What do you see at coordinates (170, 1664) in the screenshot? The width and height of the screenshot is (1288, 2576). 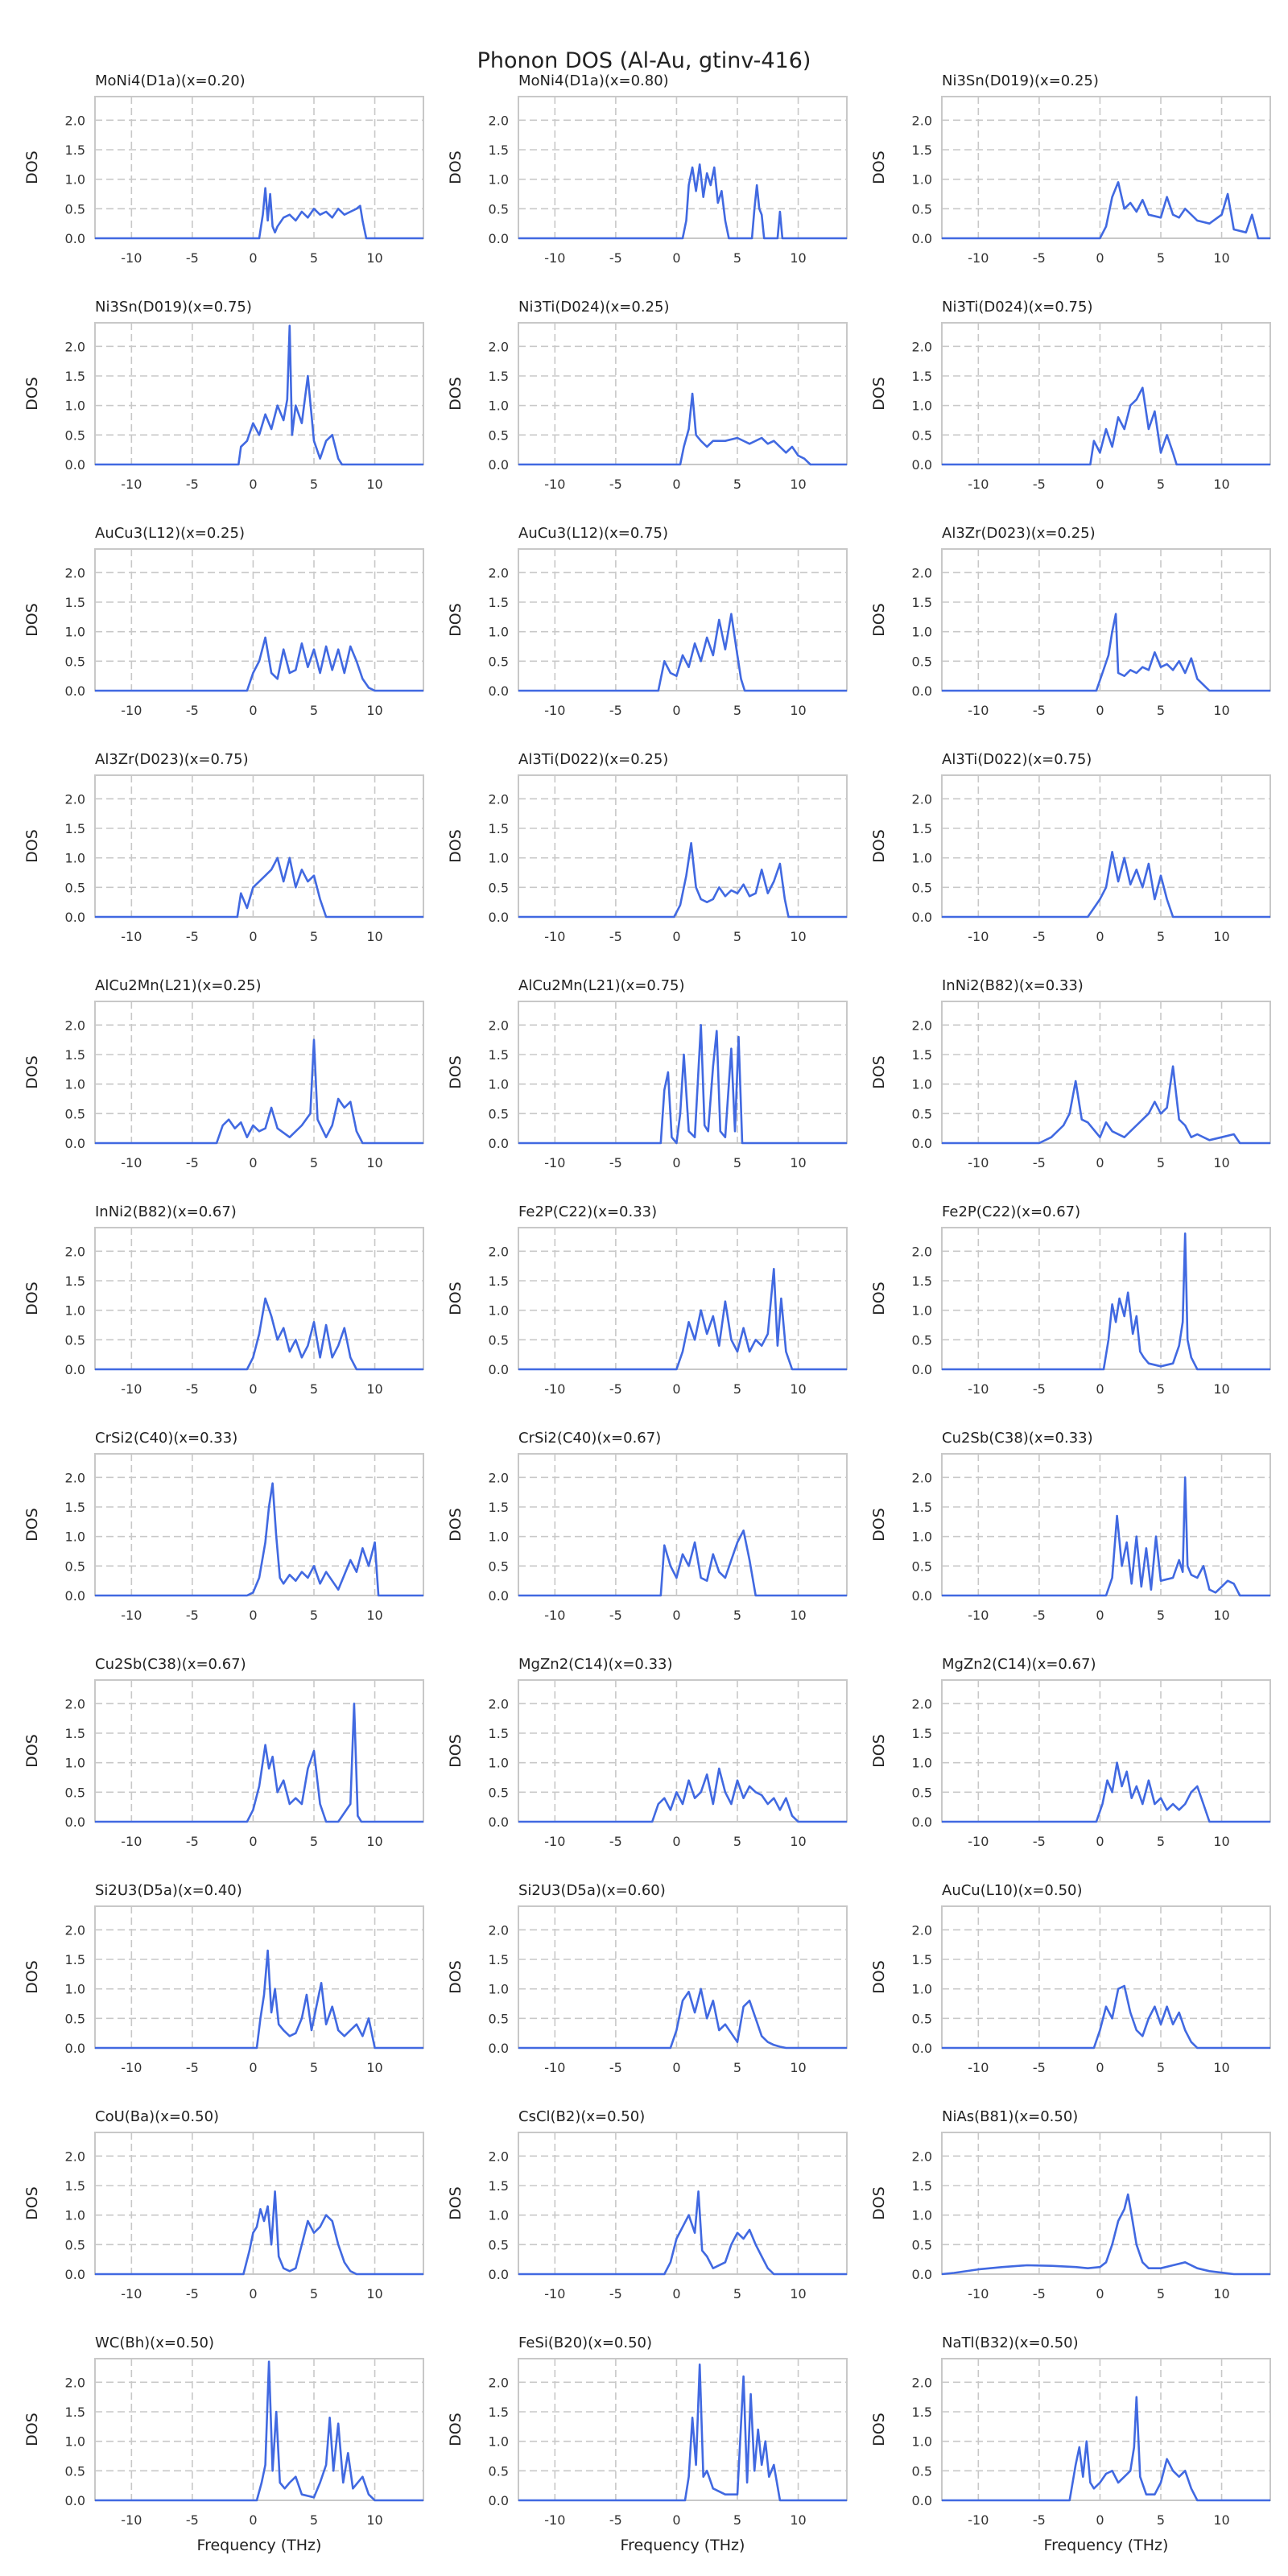 I see `subplot-title: Cu2Sb(C38)(x=0.67)` at bounding box center [170, 1664].